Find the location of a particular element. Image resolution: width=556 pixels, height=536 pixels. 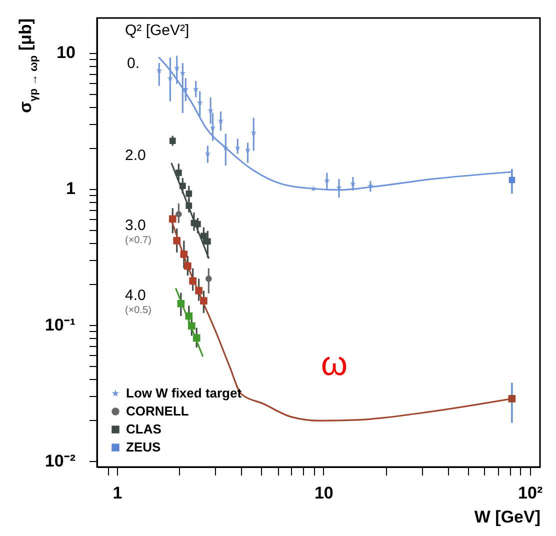

annotation: 4.0 is located at coordinates (135, 295).